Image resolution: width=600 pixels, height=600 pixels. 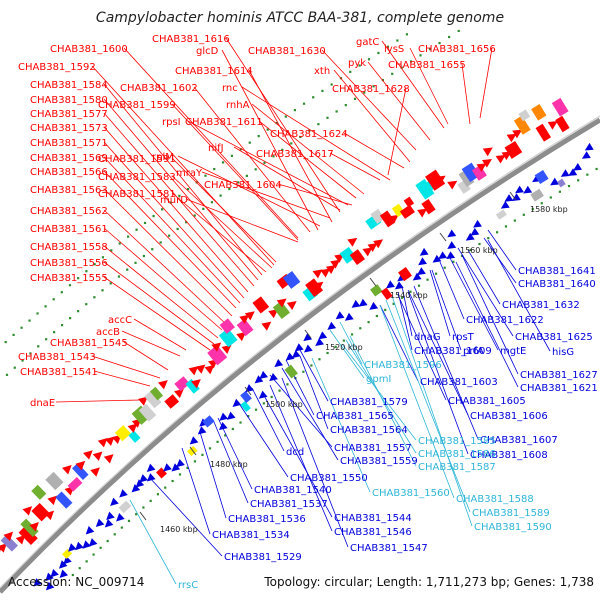 I want to click on kbp-tick-label: 1520 kbp, so click(x=344, y=347).